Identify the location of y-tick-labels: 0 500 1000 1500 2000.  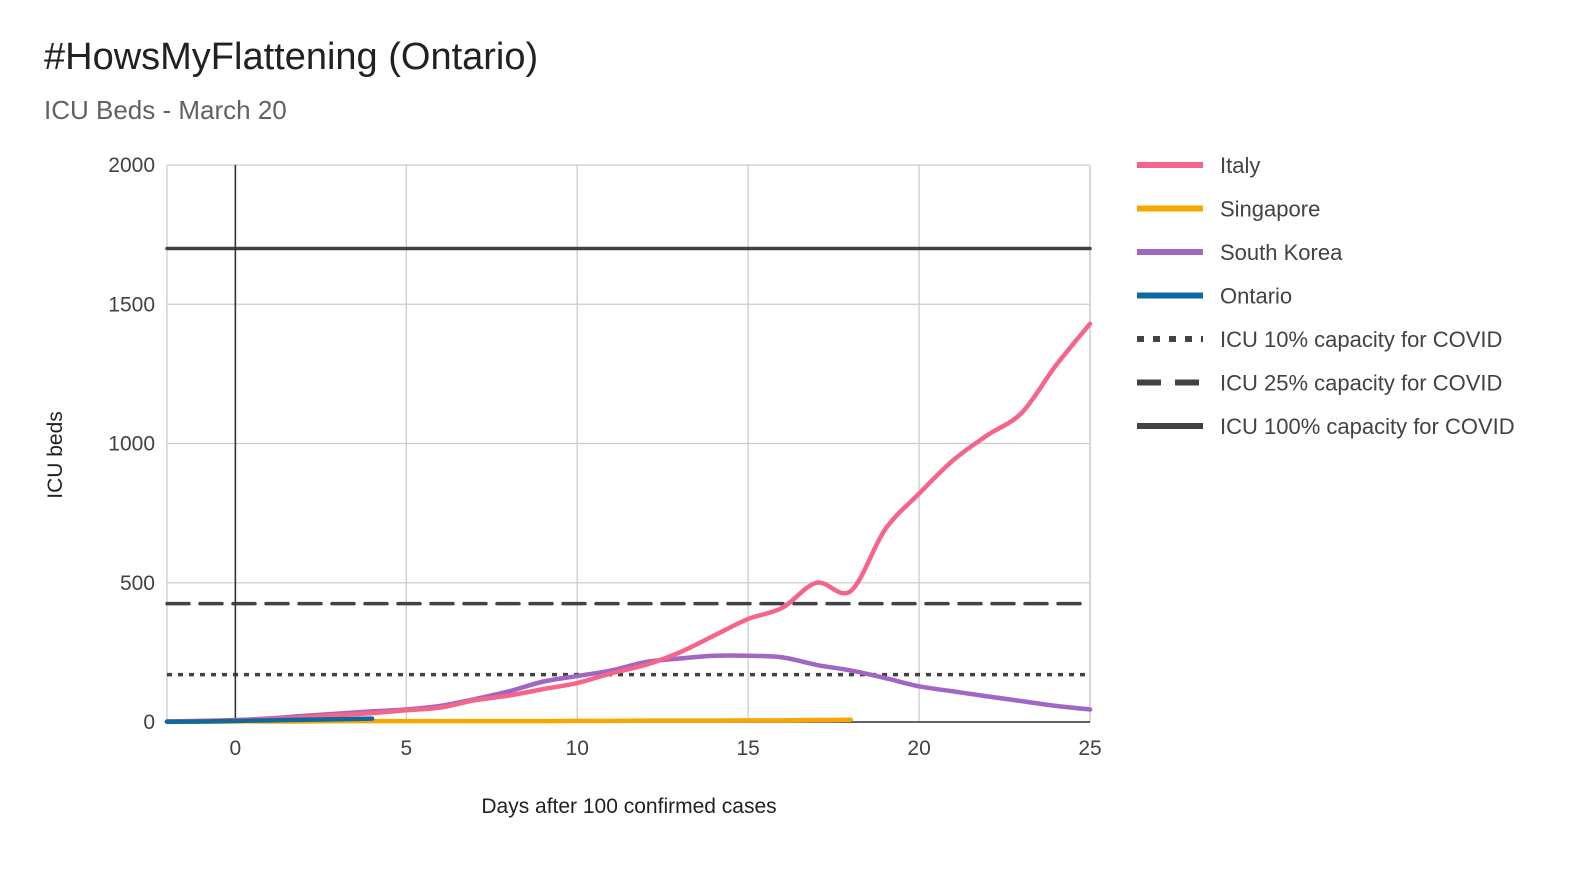
(131, 444).